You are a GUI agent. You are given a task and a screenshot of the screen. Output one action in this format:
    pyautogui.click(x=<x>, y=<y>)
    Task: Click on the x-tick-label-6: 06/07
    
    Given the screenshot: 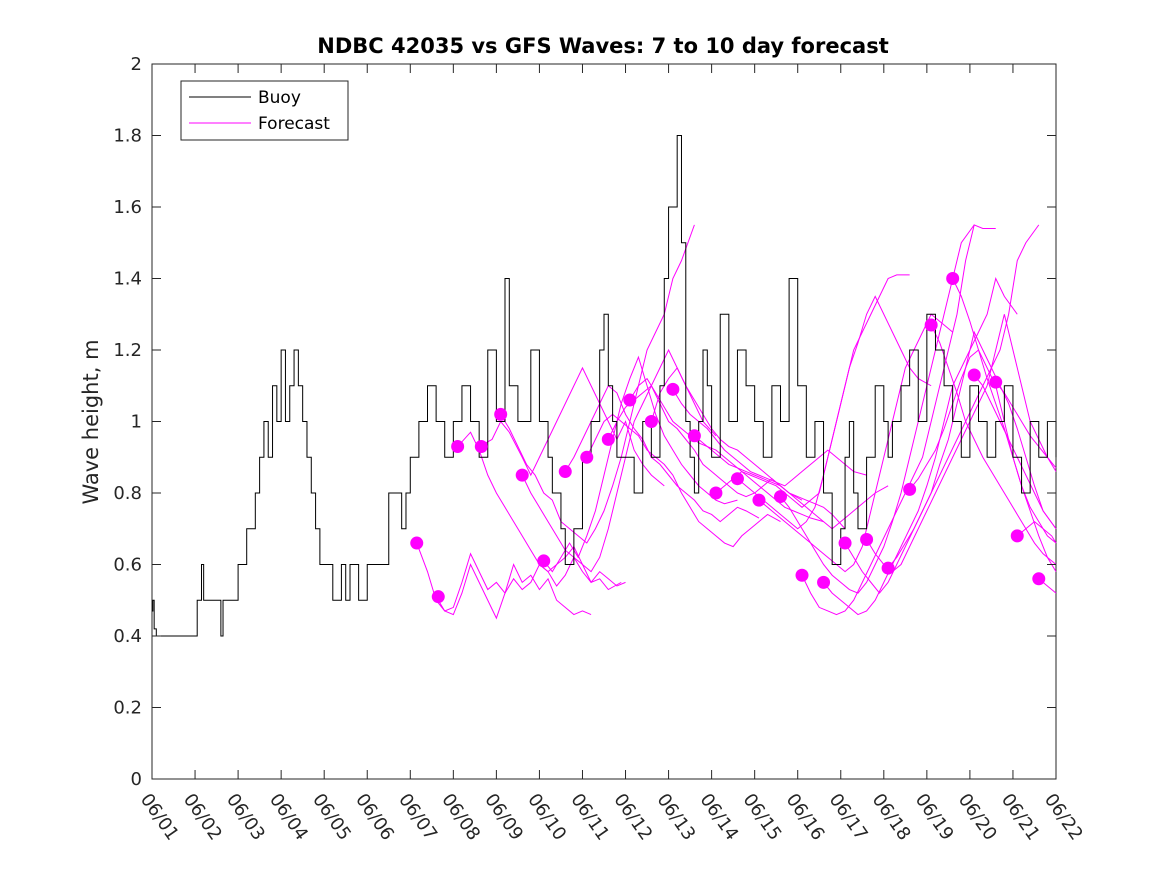 What is the action you would take?
    pyautogui.click(x=417, y=817)
    